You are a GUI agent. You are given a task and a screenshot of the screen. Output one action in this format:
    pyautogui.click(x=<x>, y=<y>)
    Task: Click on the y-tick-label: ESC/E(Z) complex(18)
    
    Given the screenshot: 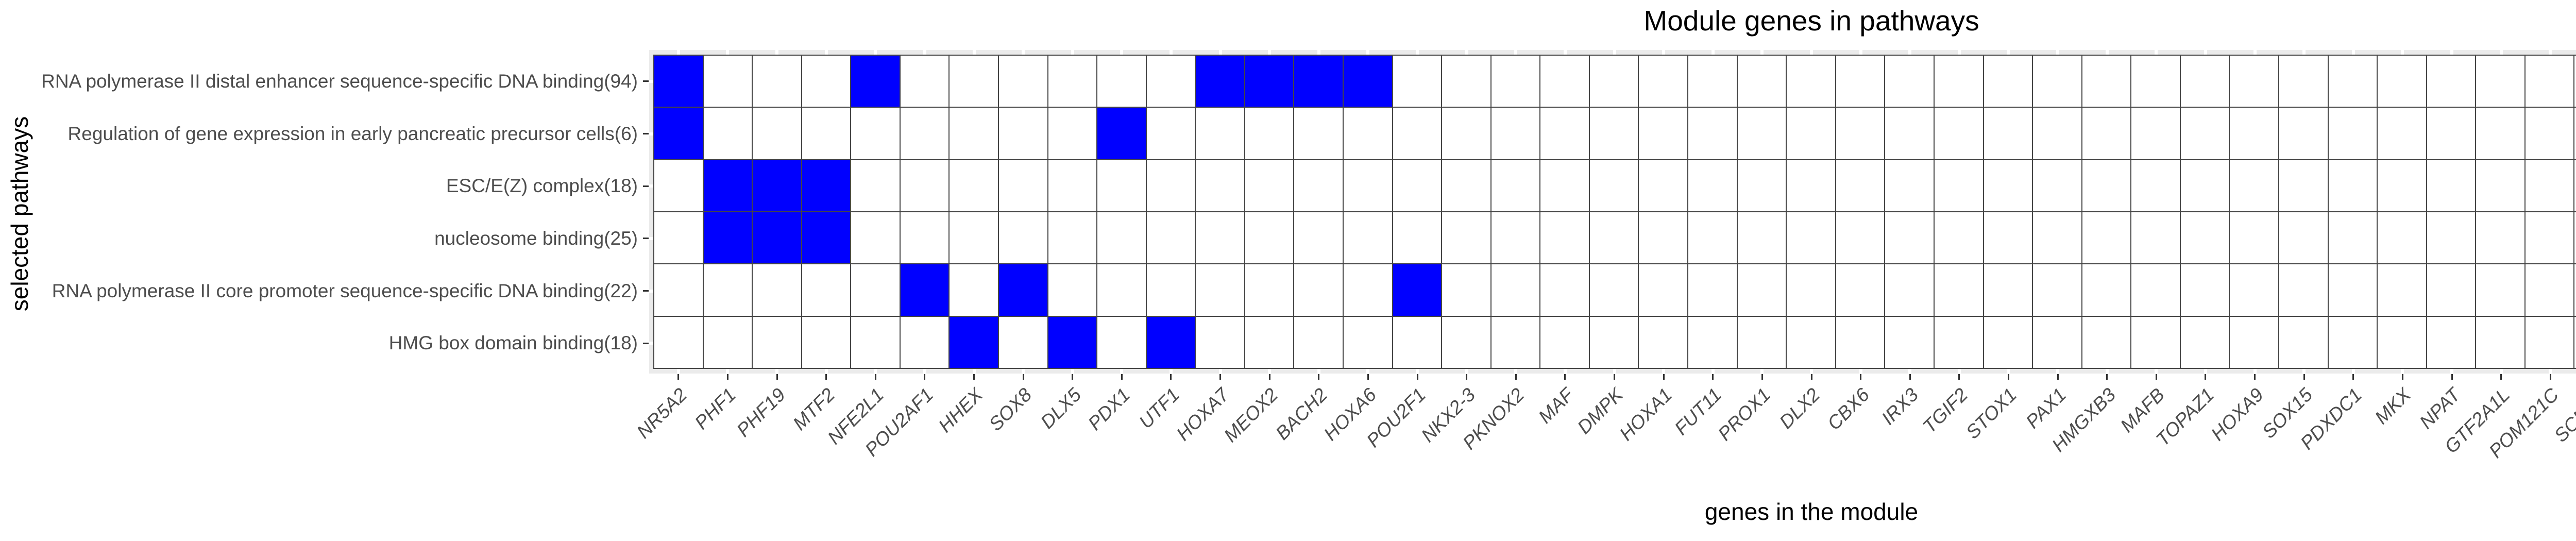 What is the action you would take?
    pyautogui.click(x=542, y=186)
    